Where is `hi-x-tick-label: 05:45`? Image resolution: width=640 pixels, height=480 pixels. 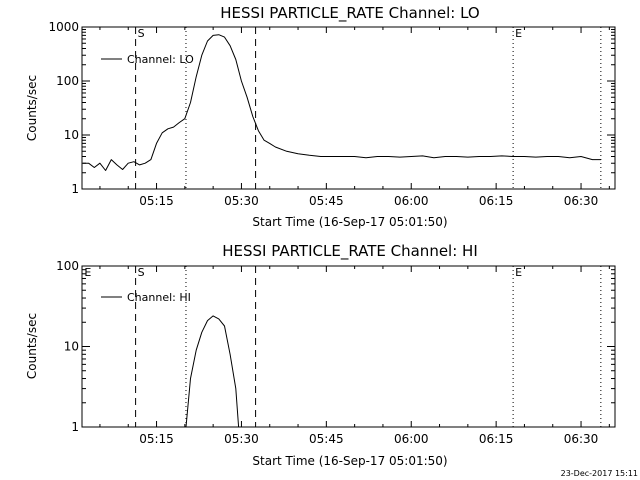 hi-x-tick-label: 05:45 is located at coordinates (326, 439).